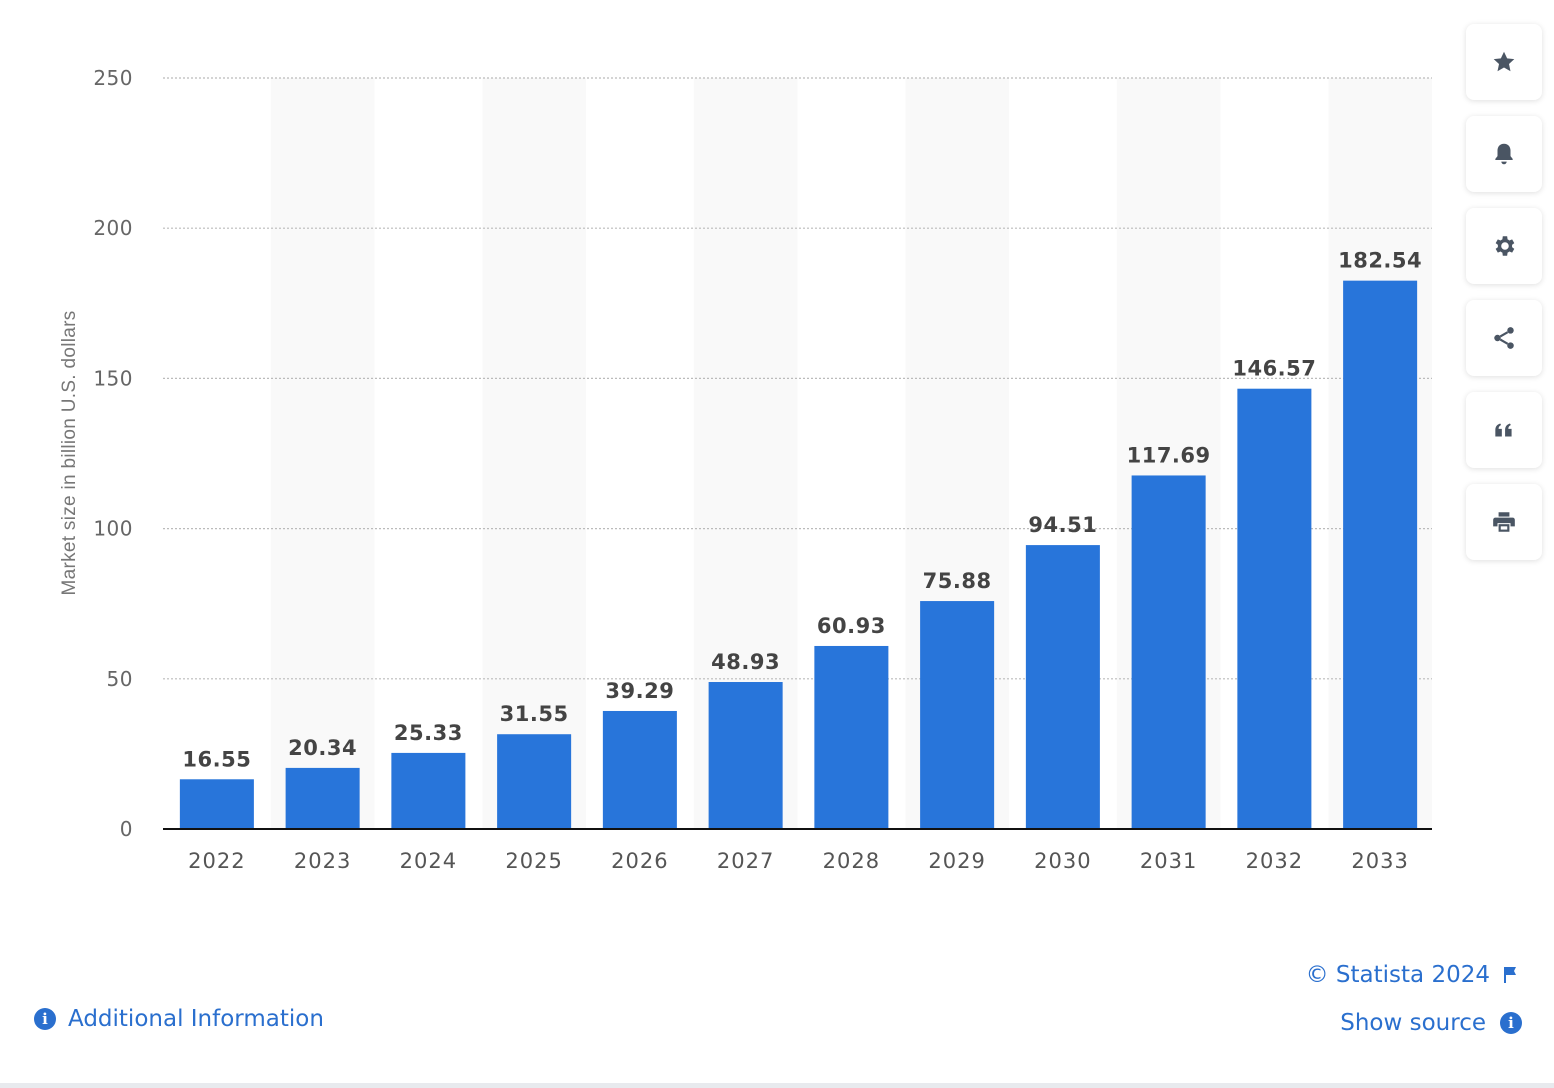 Image resolution: width=1554 pixels, height=1088 pixels. What do you see at coordinates (1169, 455) in the screenshot?
I see `data-label: 117.69` at bounding box center [1169, 455].